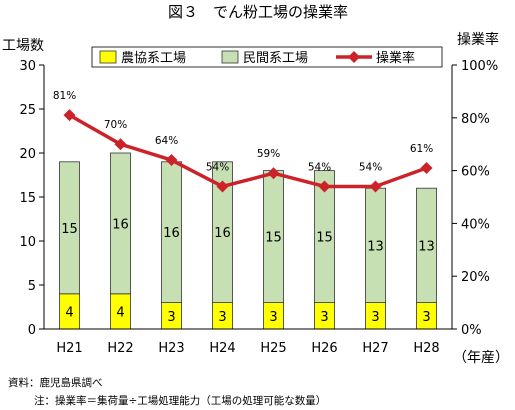  I want to click on x-tick-label: H26, so click(324, 348).